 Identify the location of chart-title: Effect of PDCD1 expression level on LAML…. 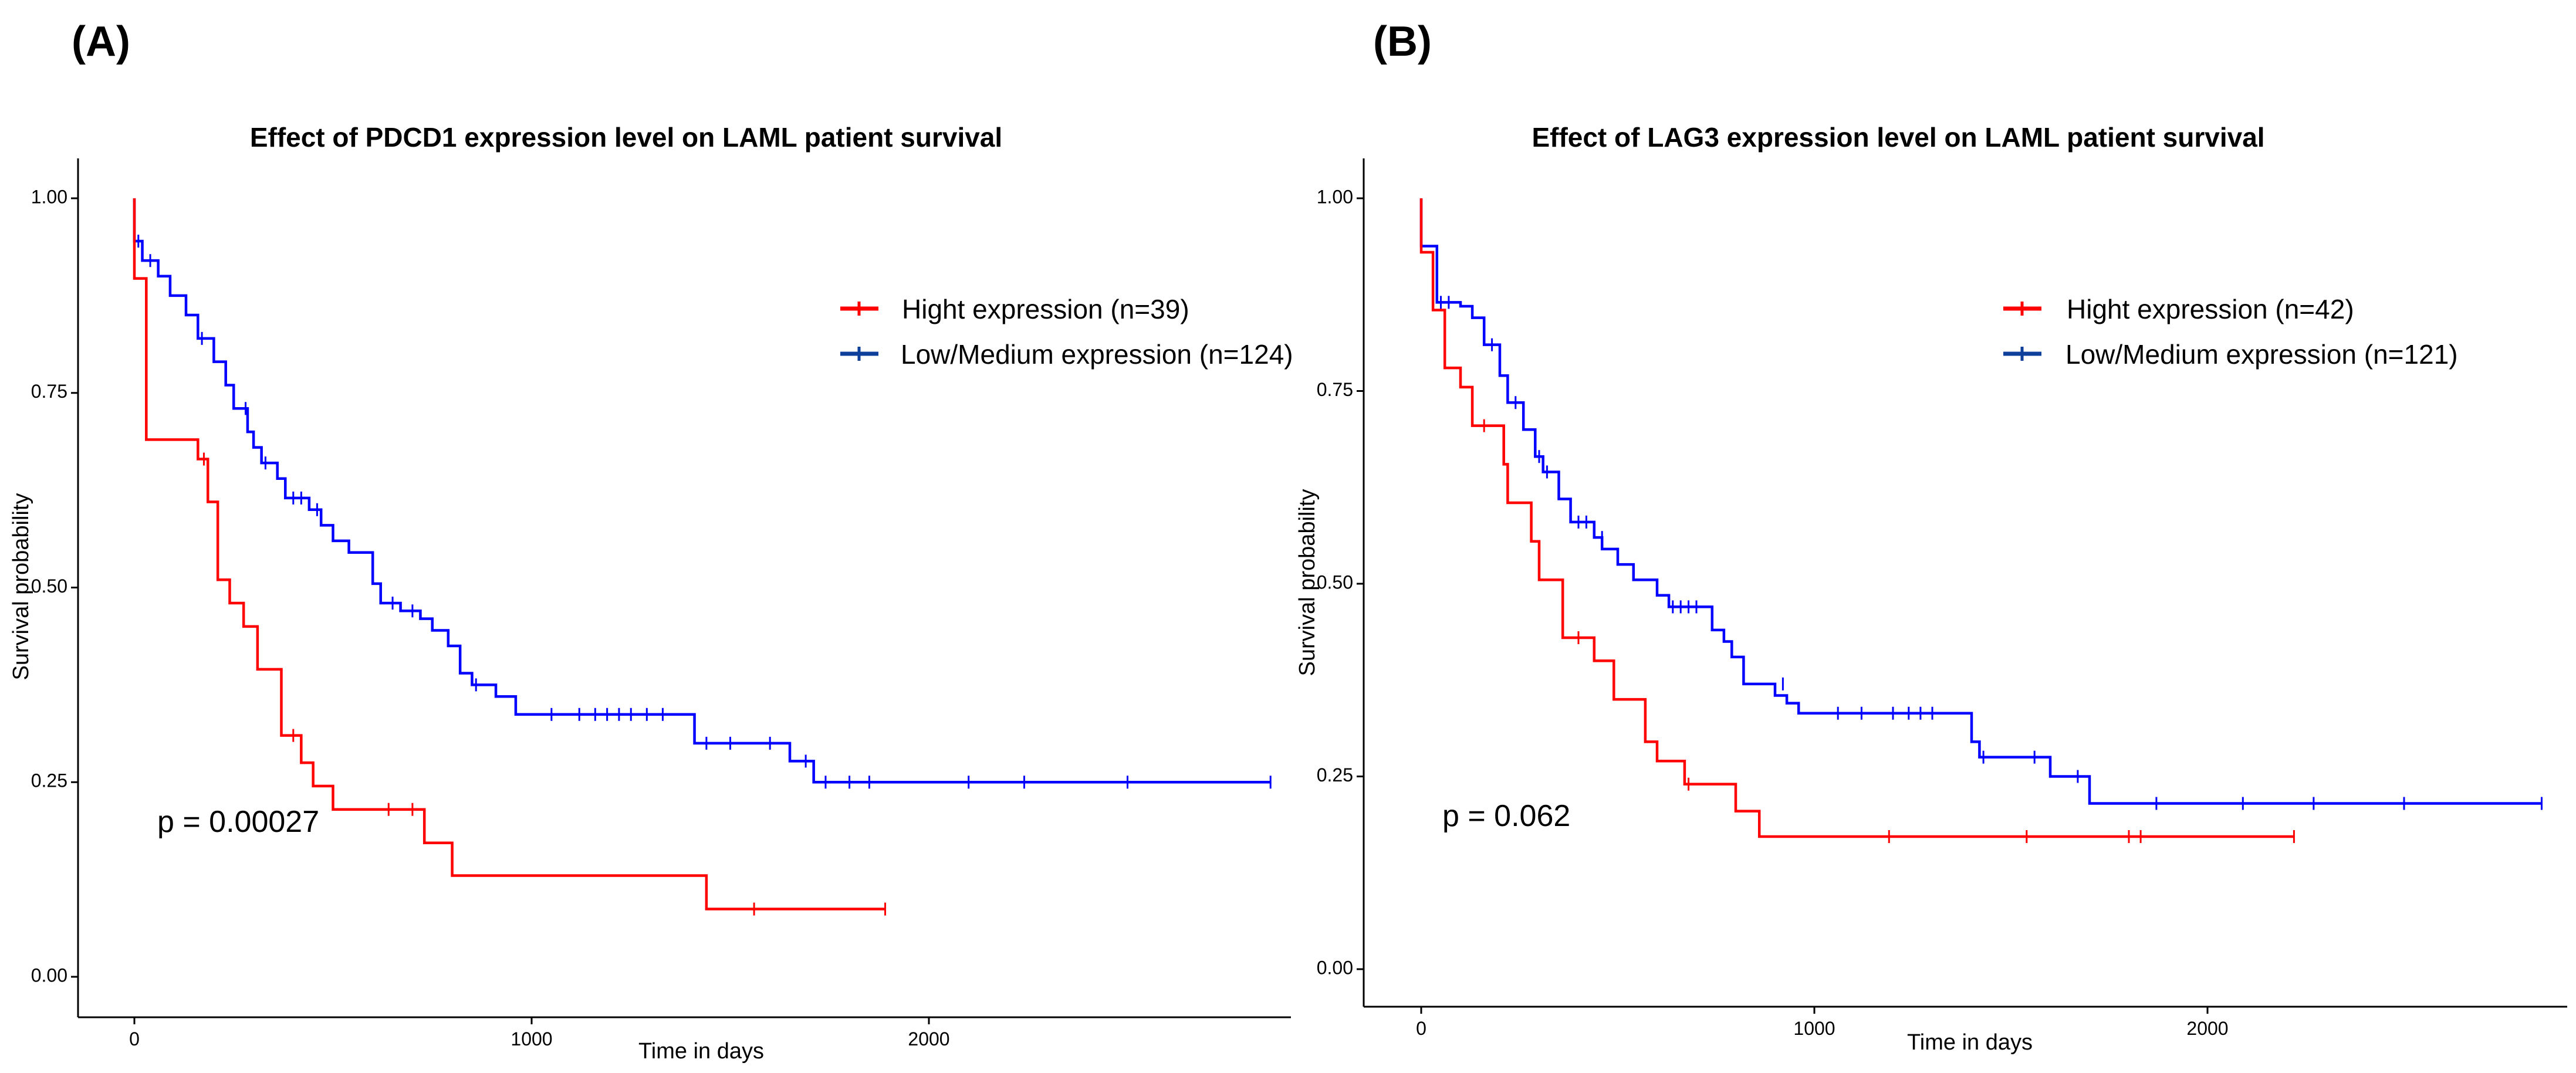
(626, 137).